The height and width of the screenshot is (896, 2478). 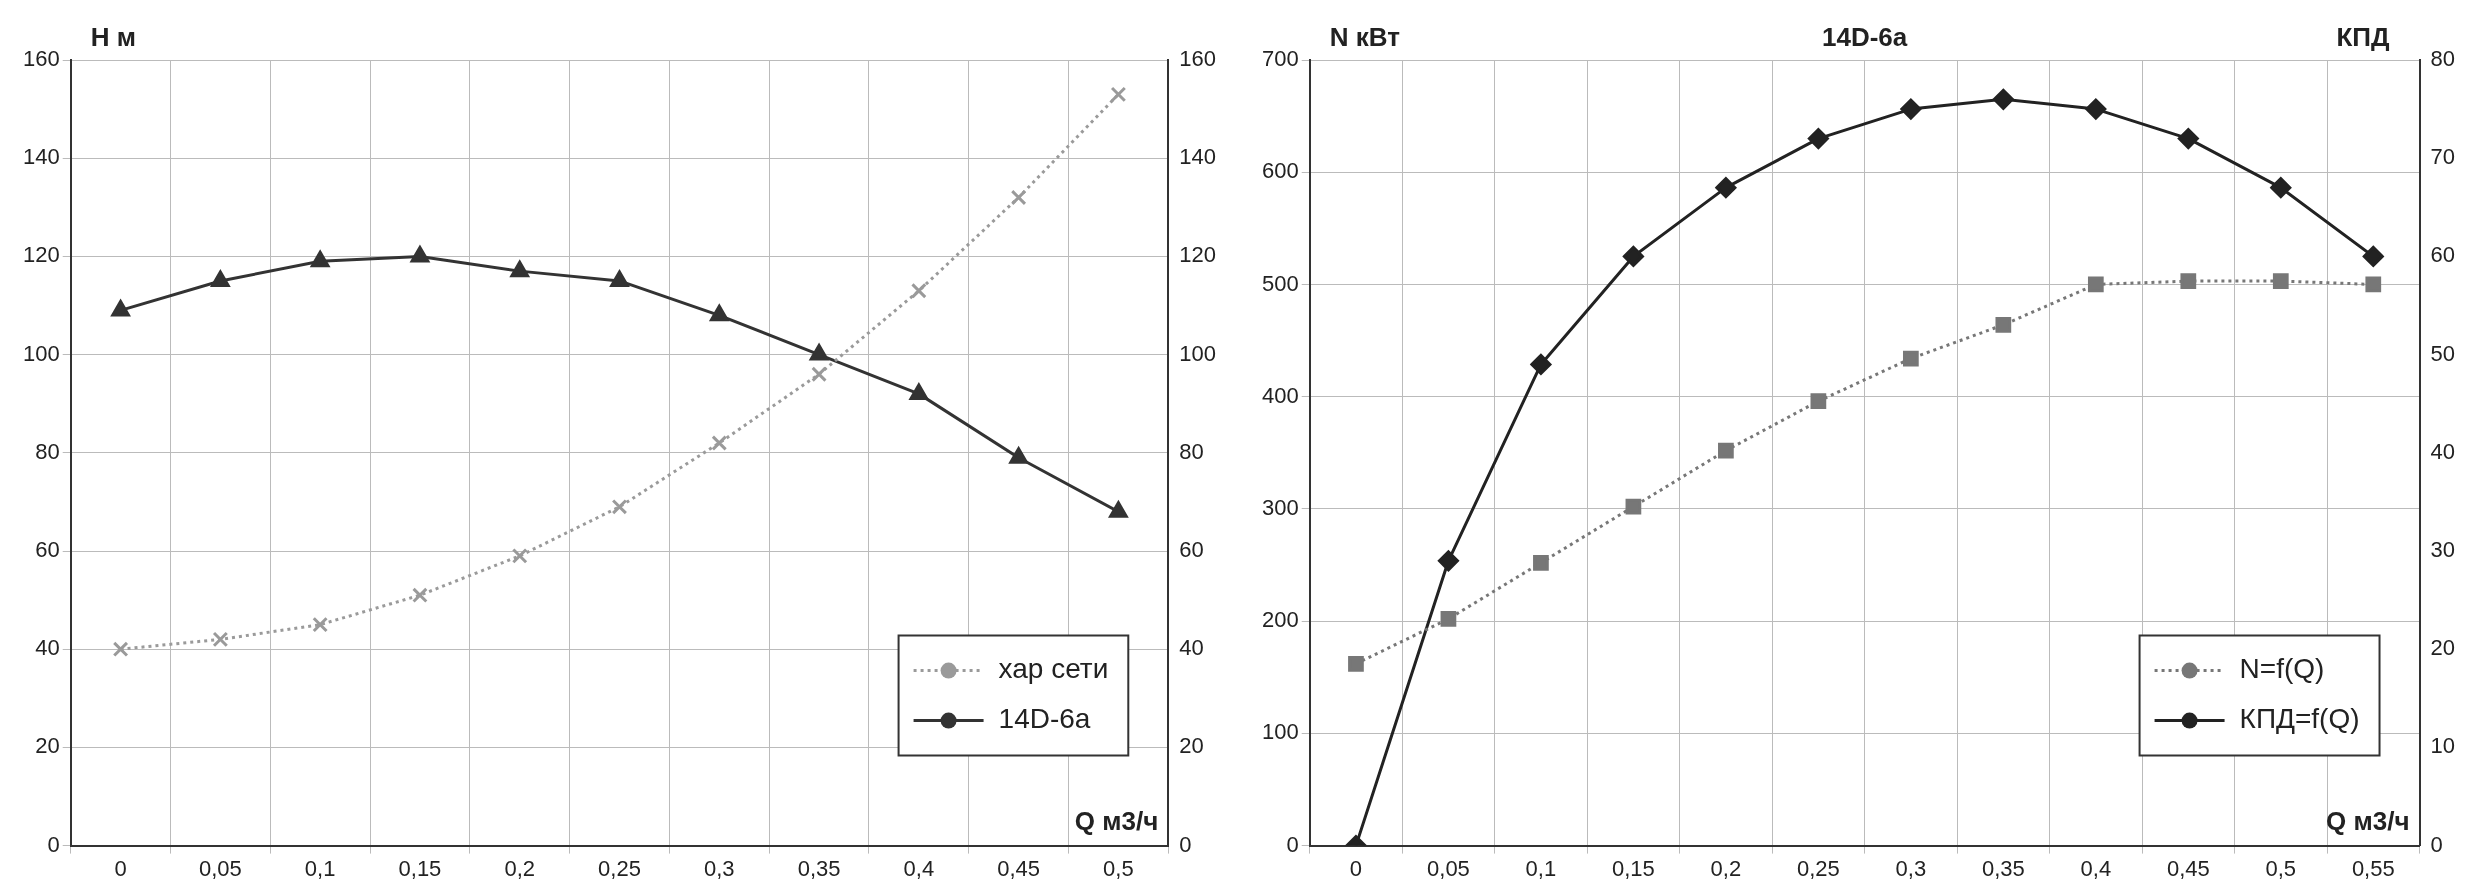 What do you see at coordinates (47, 746) in the screenshot?
I see `y-tick-label: 20` at bounding box center [47, 746].